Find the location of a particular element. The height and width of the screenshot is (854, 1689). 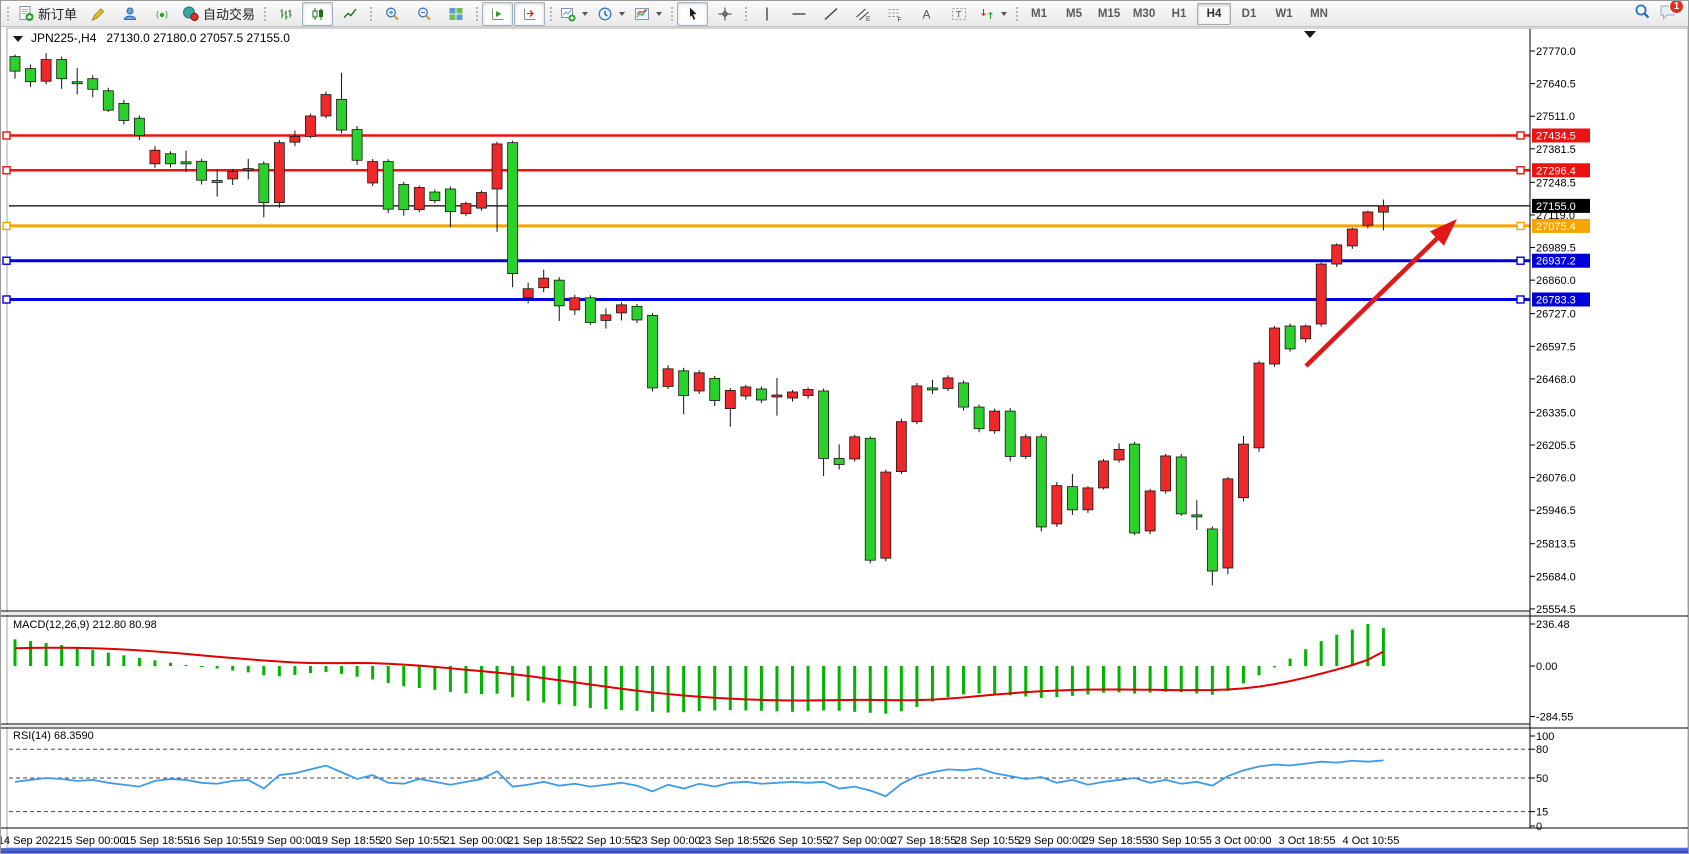

candlestick-mode-button is located at coordinates (318, 13).